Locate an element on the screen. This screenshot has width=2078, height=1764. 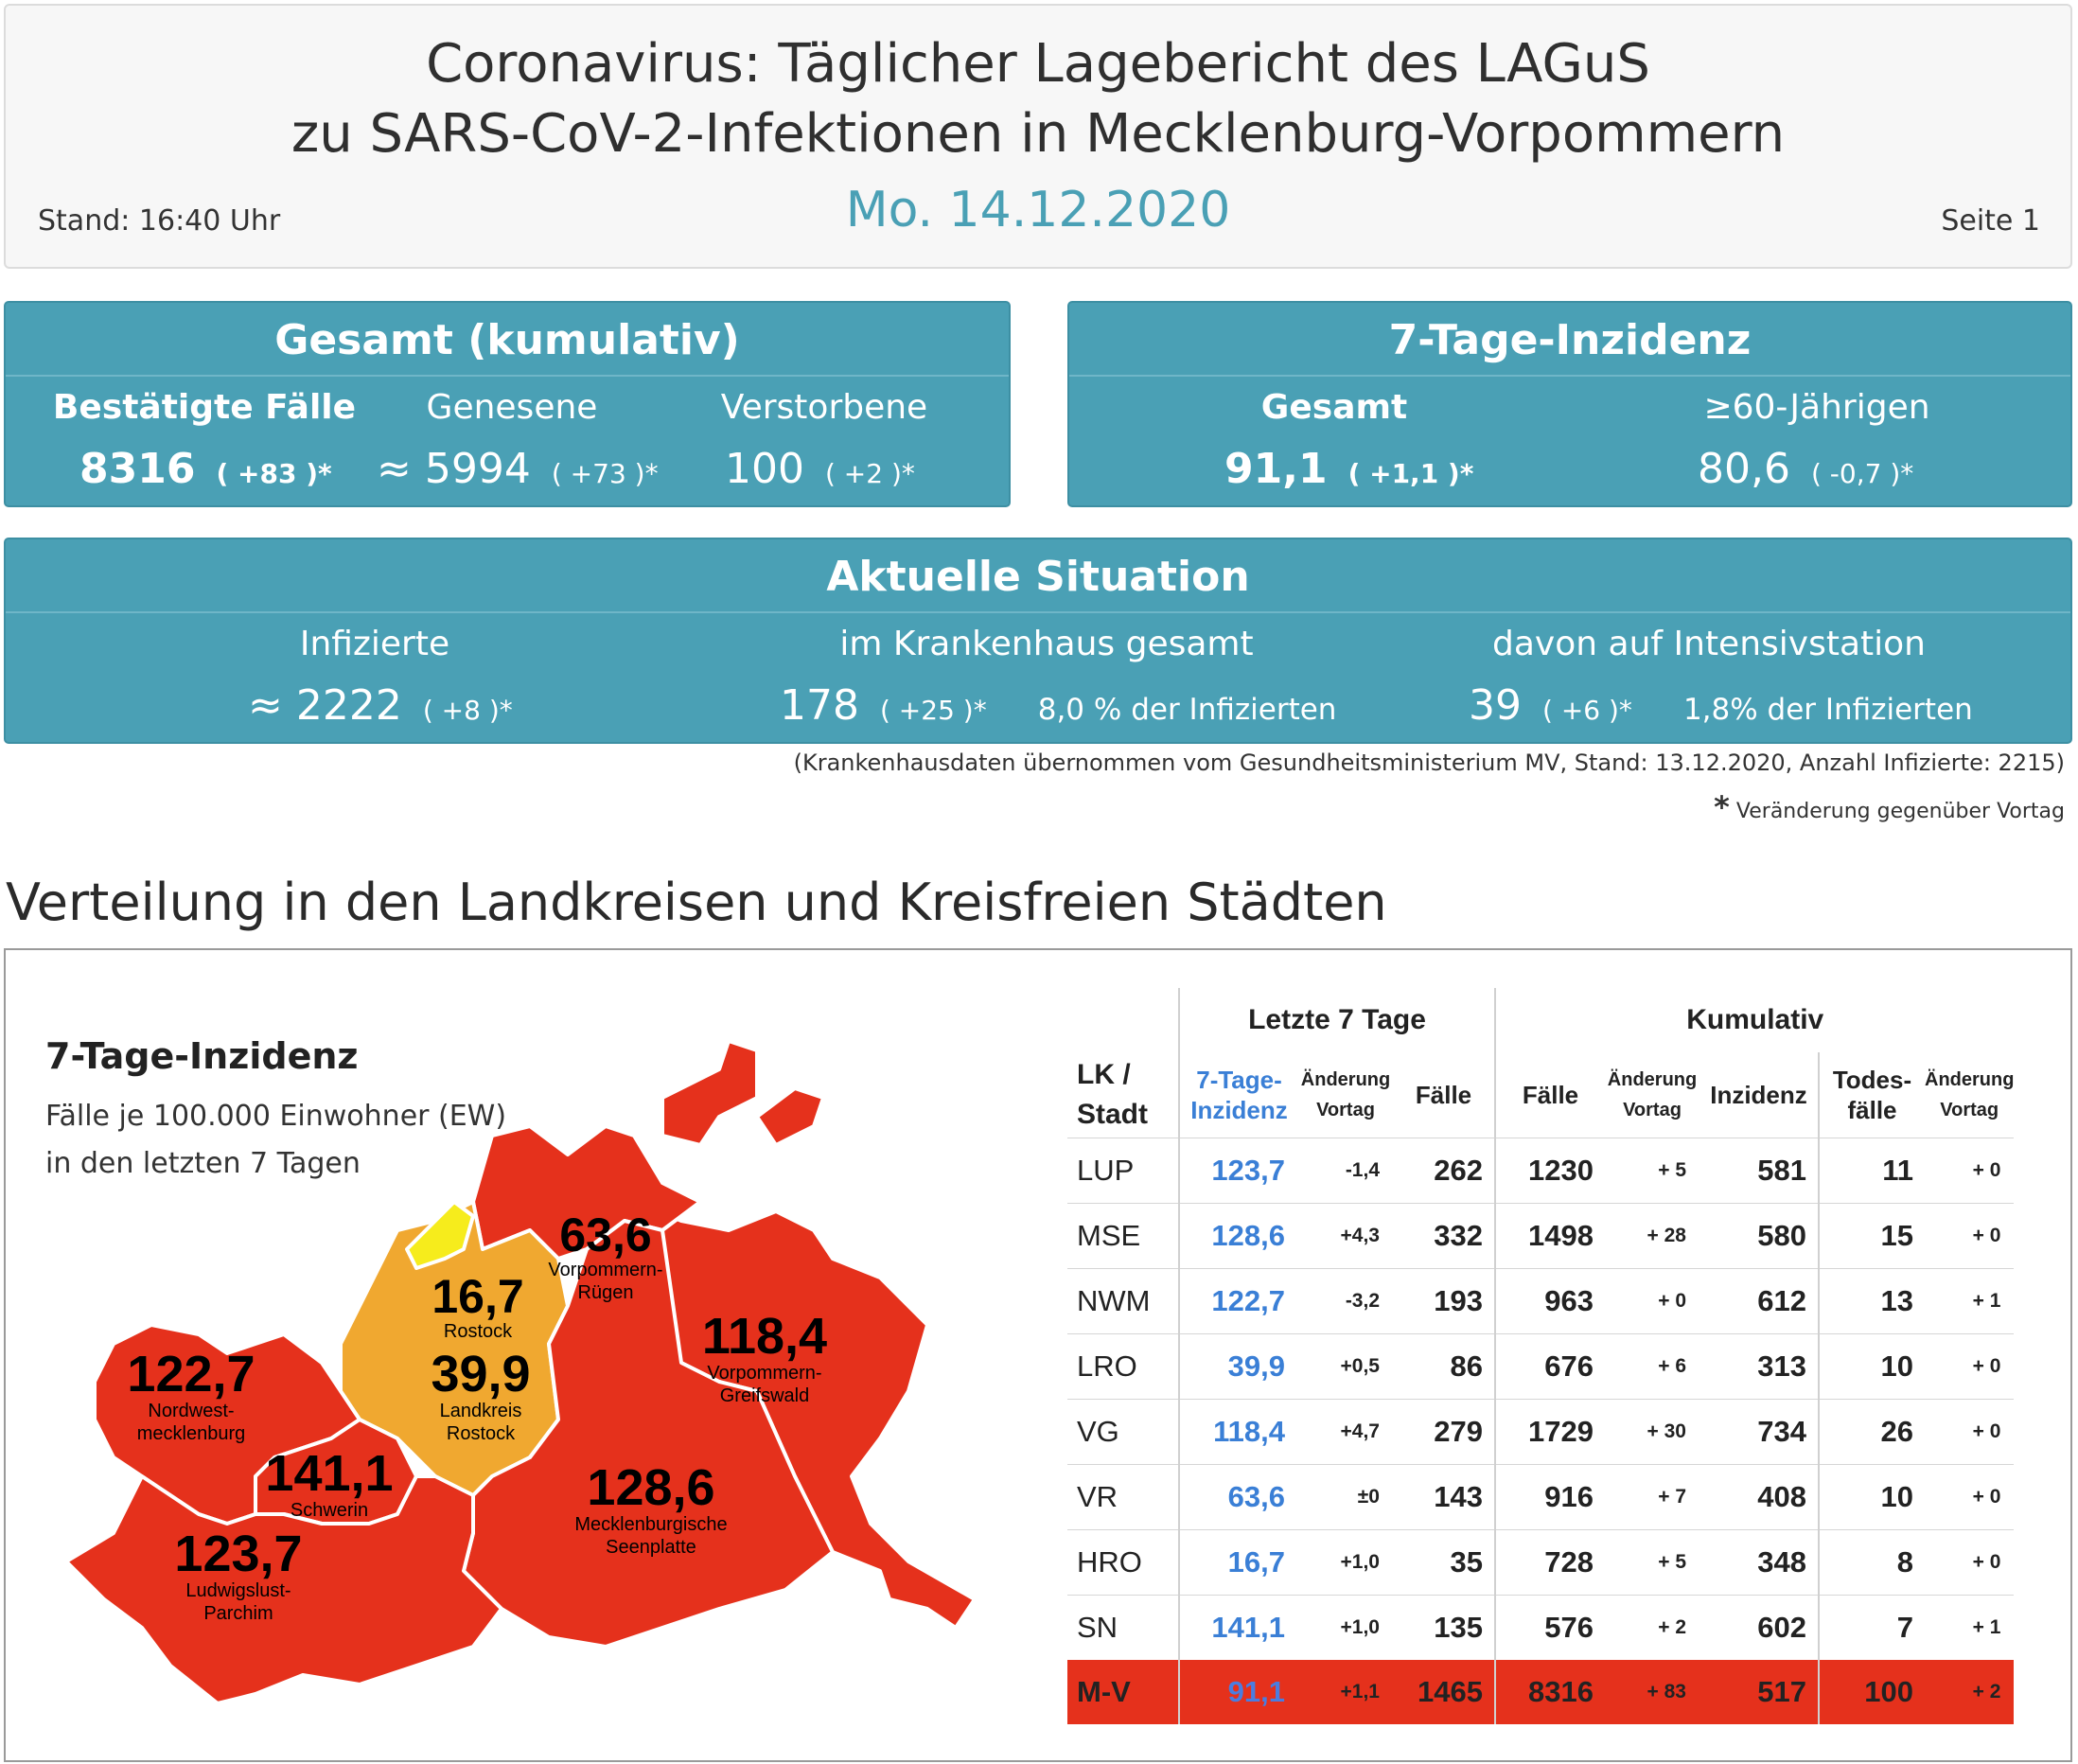
cell-tod: 7 is located at coordinates (1871, 1627).